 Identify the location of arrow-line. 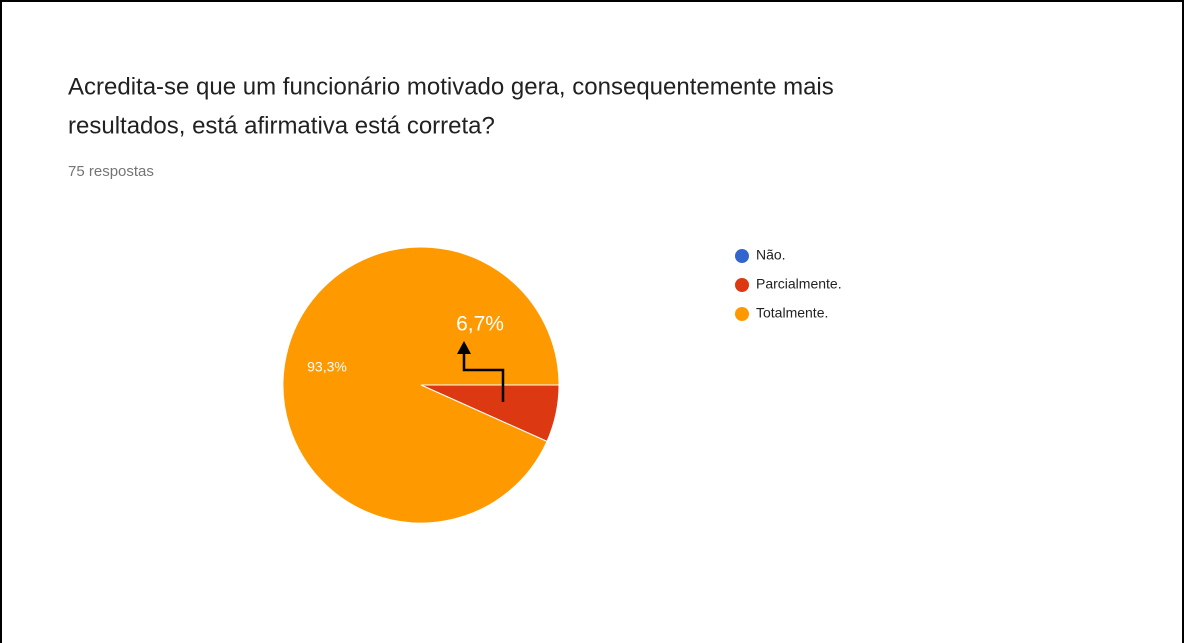
(483, 377).